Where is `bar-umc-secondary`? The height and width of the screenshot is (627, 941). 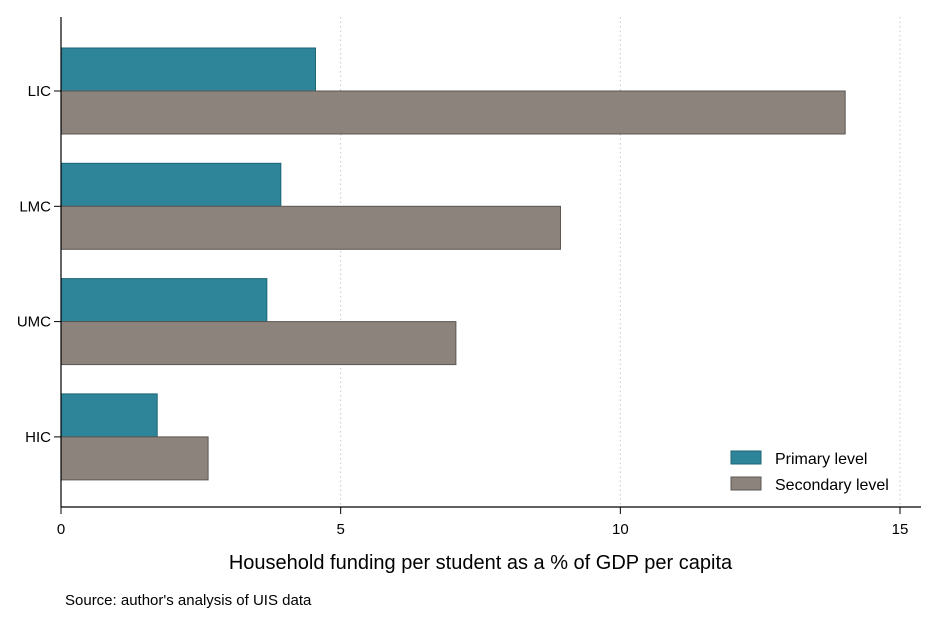
bar-umc-secondary is located at coordinates (258, 343).